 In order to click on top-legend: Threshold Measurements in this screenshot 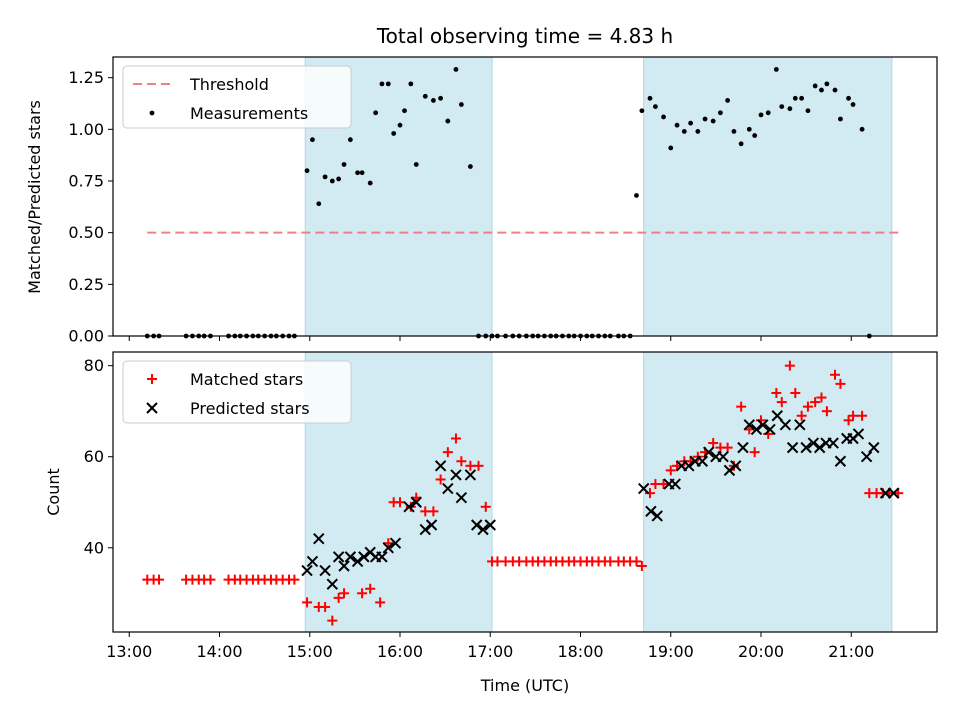, I will do `click(237, 97)`.